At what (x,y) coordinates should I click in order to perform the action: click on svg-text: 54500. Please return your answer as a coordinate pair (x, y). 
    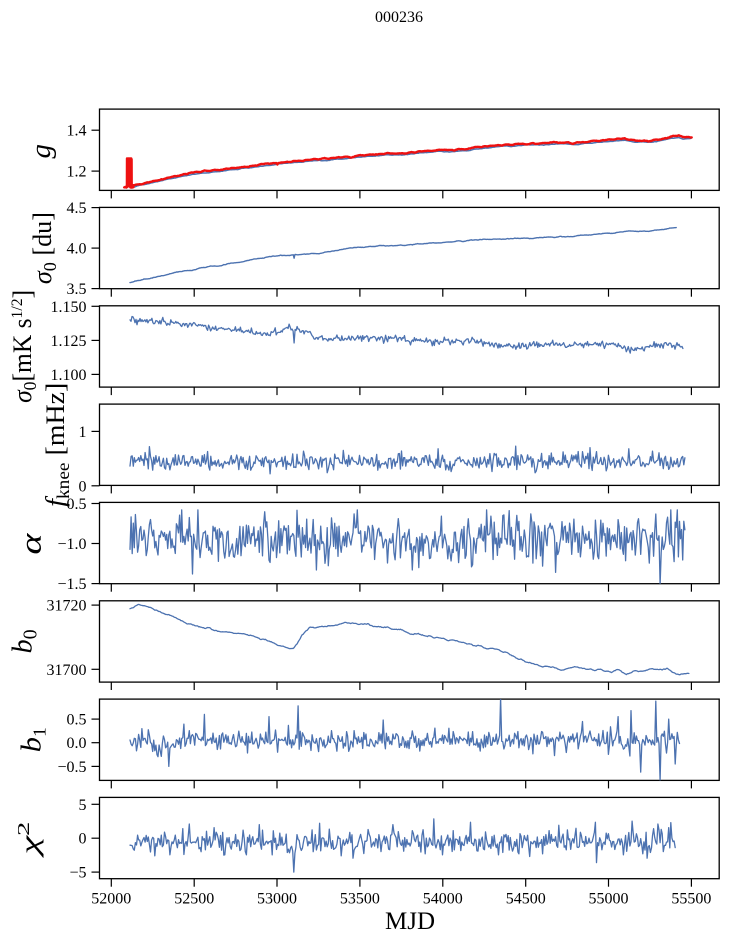
    Looking at the image, I should click on (526, 899).